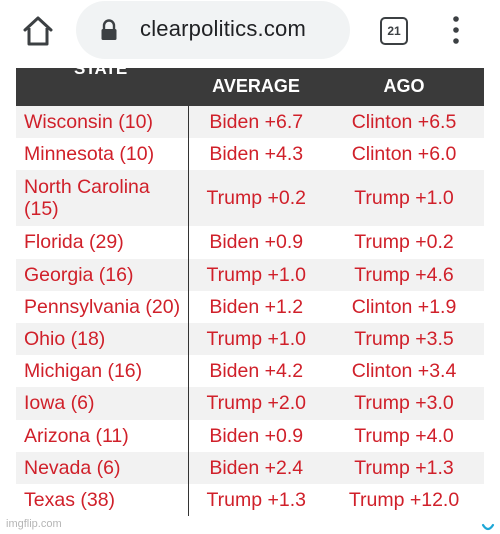 The height and width of the screenshot is (534, 500). I want to click on table-row: Michigan (16) Biden +4.2 Clinton +3.4, so click(250, 371).